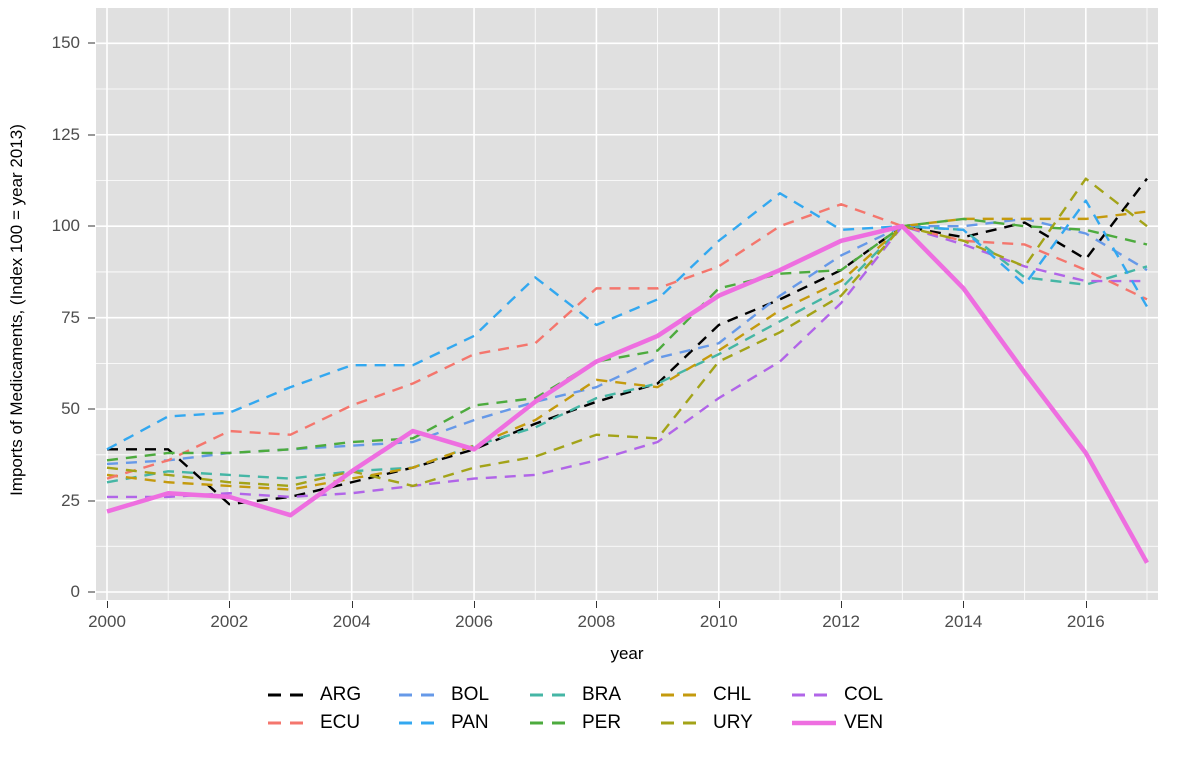 The image size is (1183, 757). I want to click on x-tick-label: 2000, so click(107, 621).